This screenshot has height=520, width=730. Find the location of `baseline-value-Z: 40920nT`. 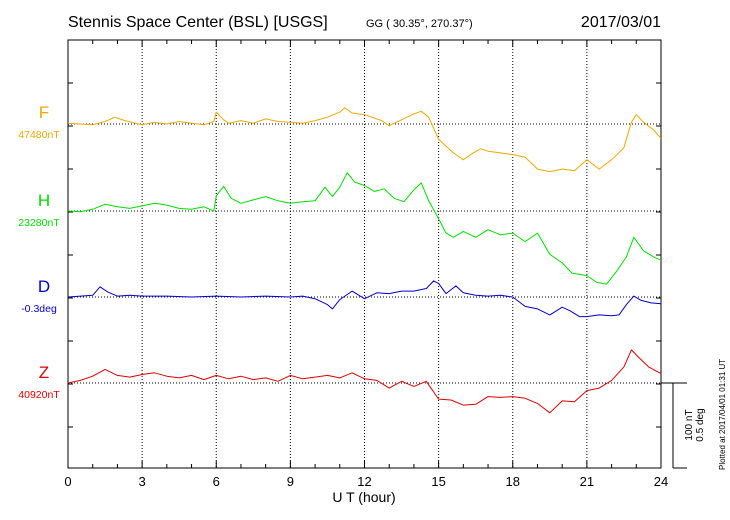

baseline-value-Z: 40920nT is located at coordinates (39, 395).